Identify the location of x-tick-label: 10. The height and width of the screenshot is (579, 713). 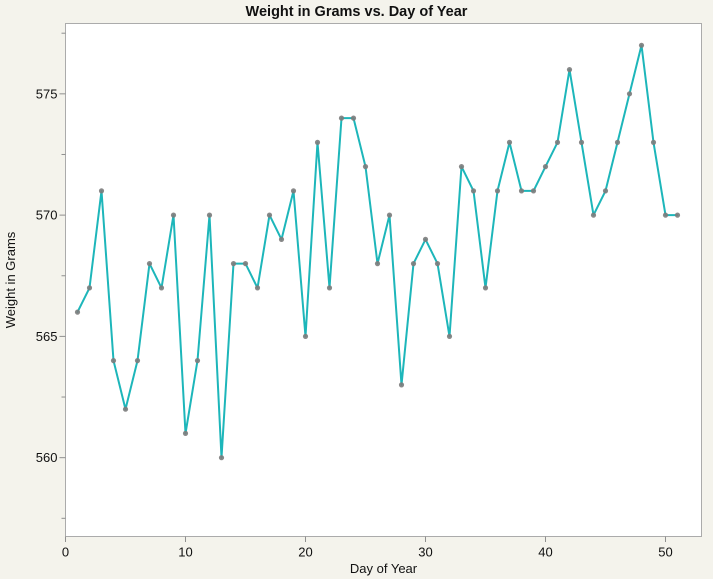
(185, 552).